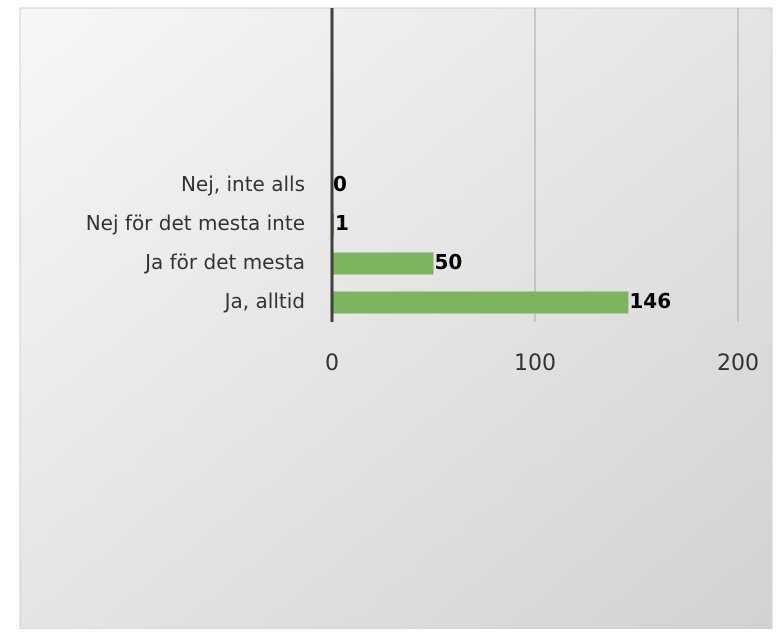  I want to click on x-tick-label: 0, so click(332, 363).